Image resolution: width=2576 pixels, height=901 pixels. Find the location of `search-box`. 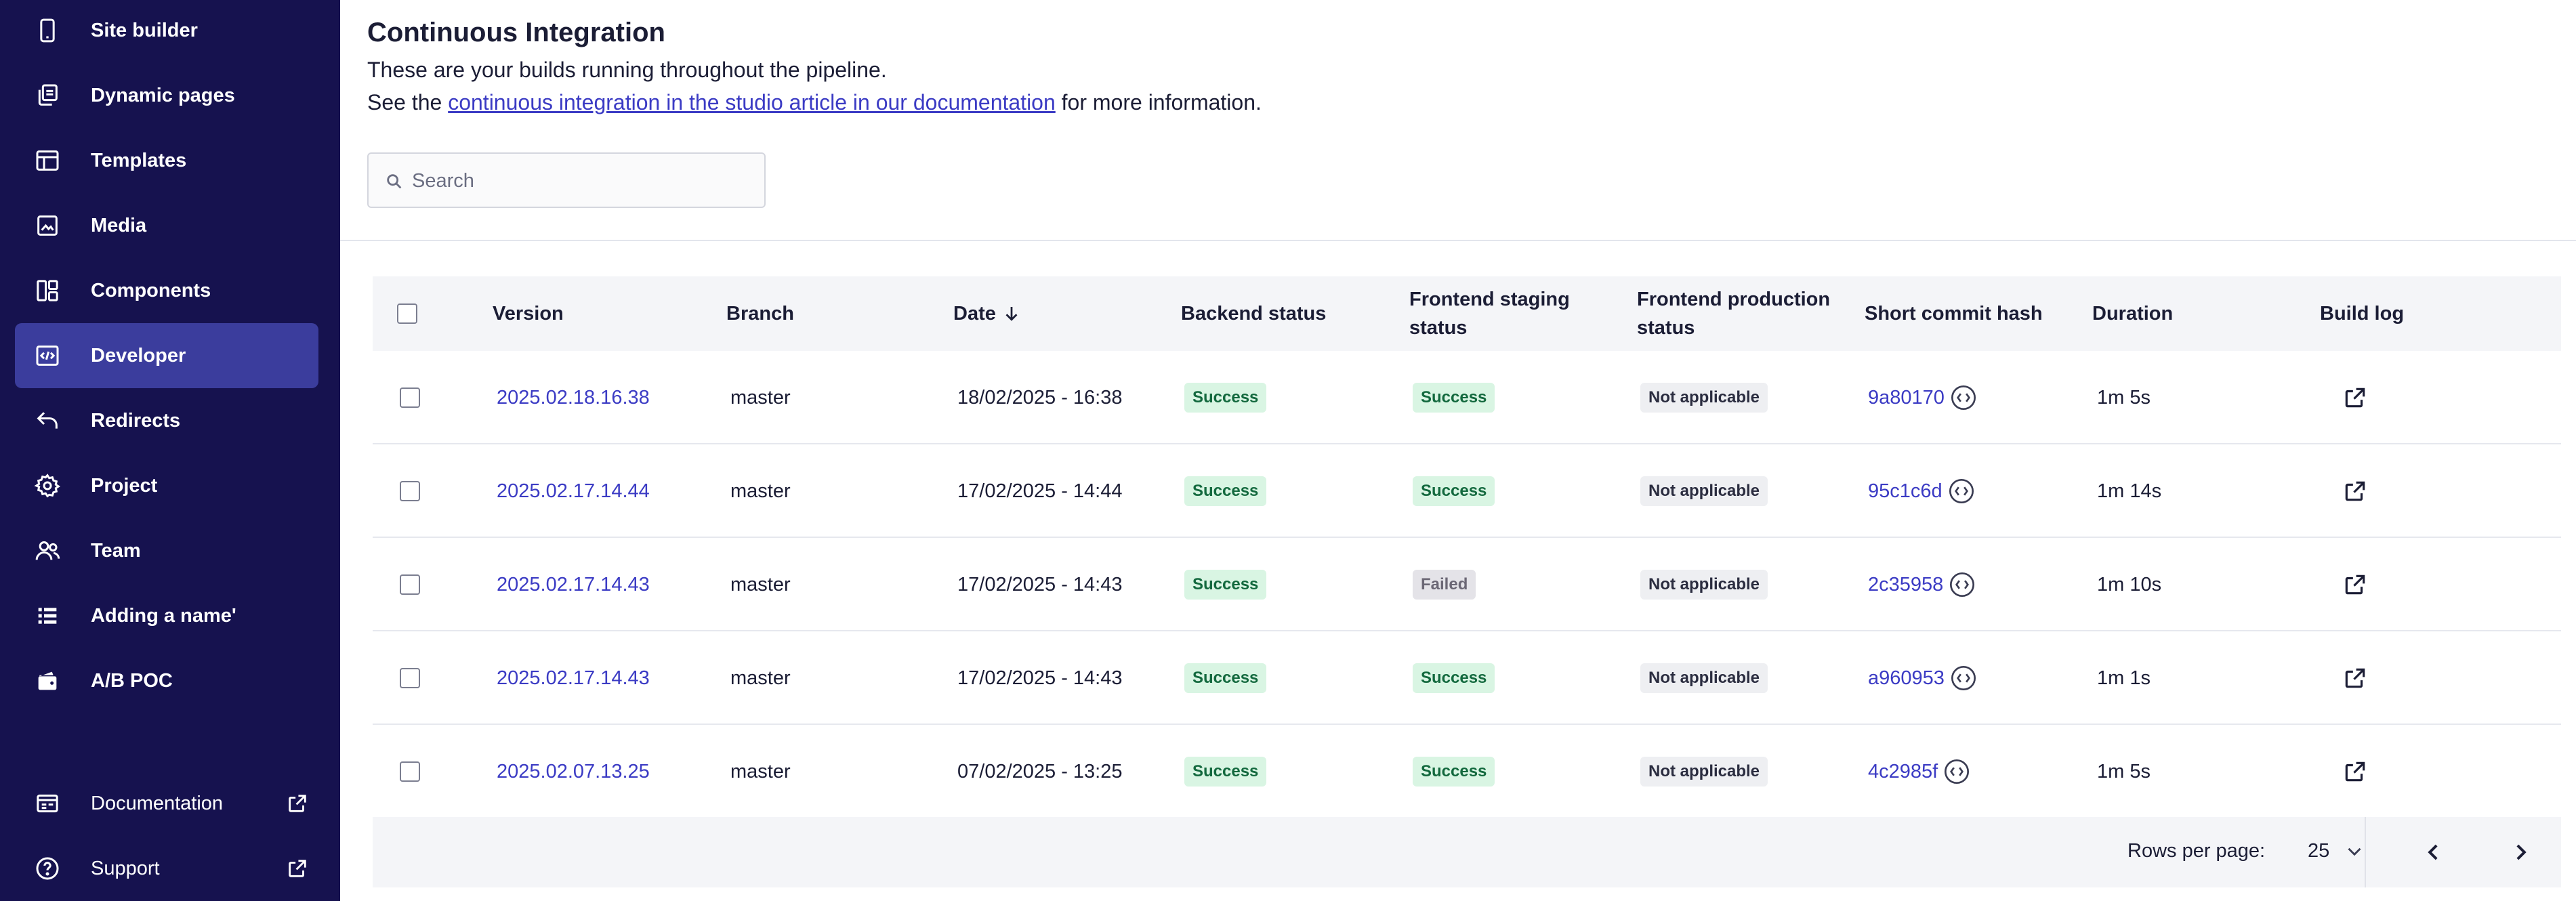

search-box is located at coordinates (566, 180).